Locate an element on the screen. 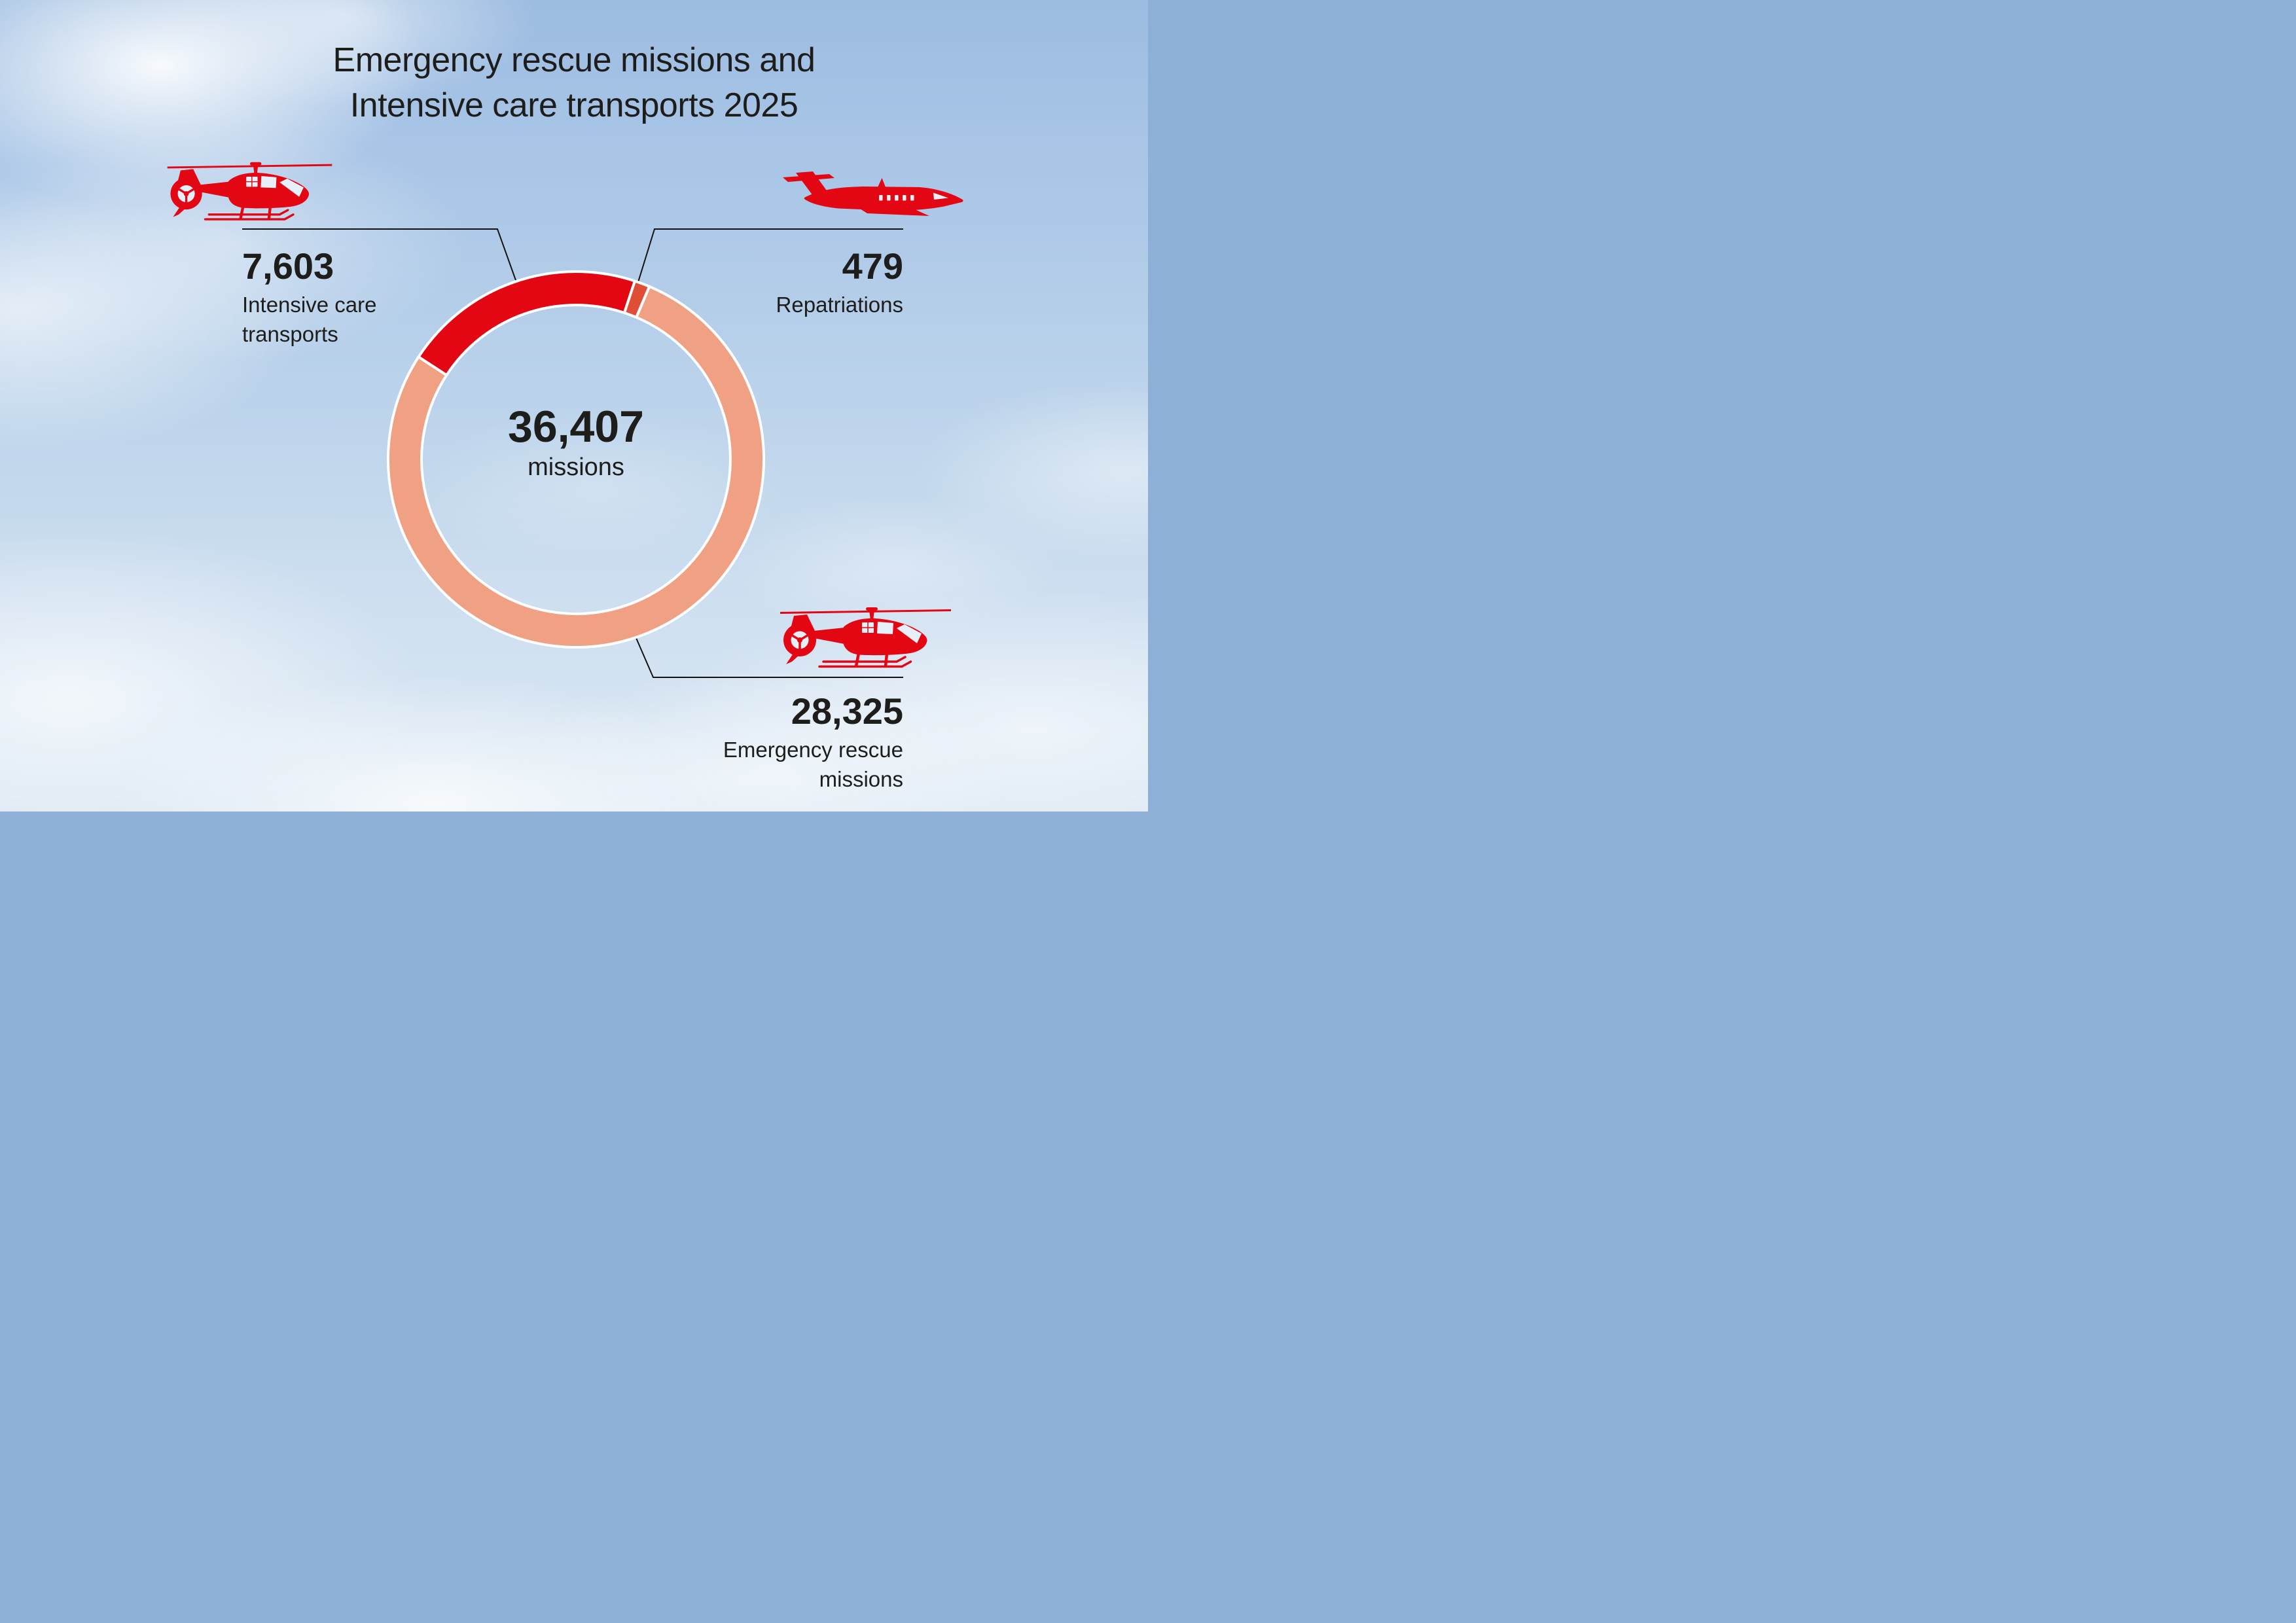 The height and width of the screenshot is (1623, 2296). donut-center-label: 36,407 missions is located at coordinates (576, 443).